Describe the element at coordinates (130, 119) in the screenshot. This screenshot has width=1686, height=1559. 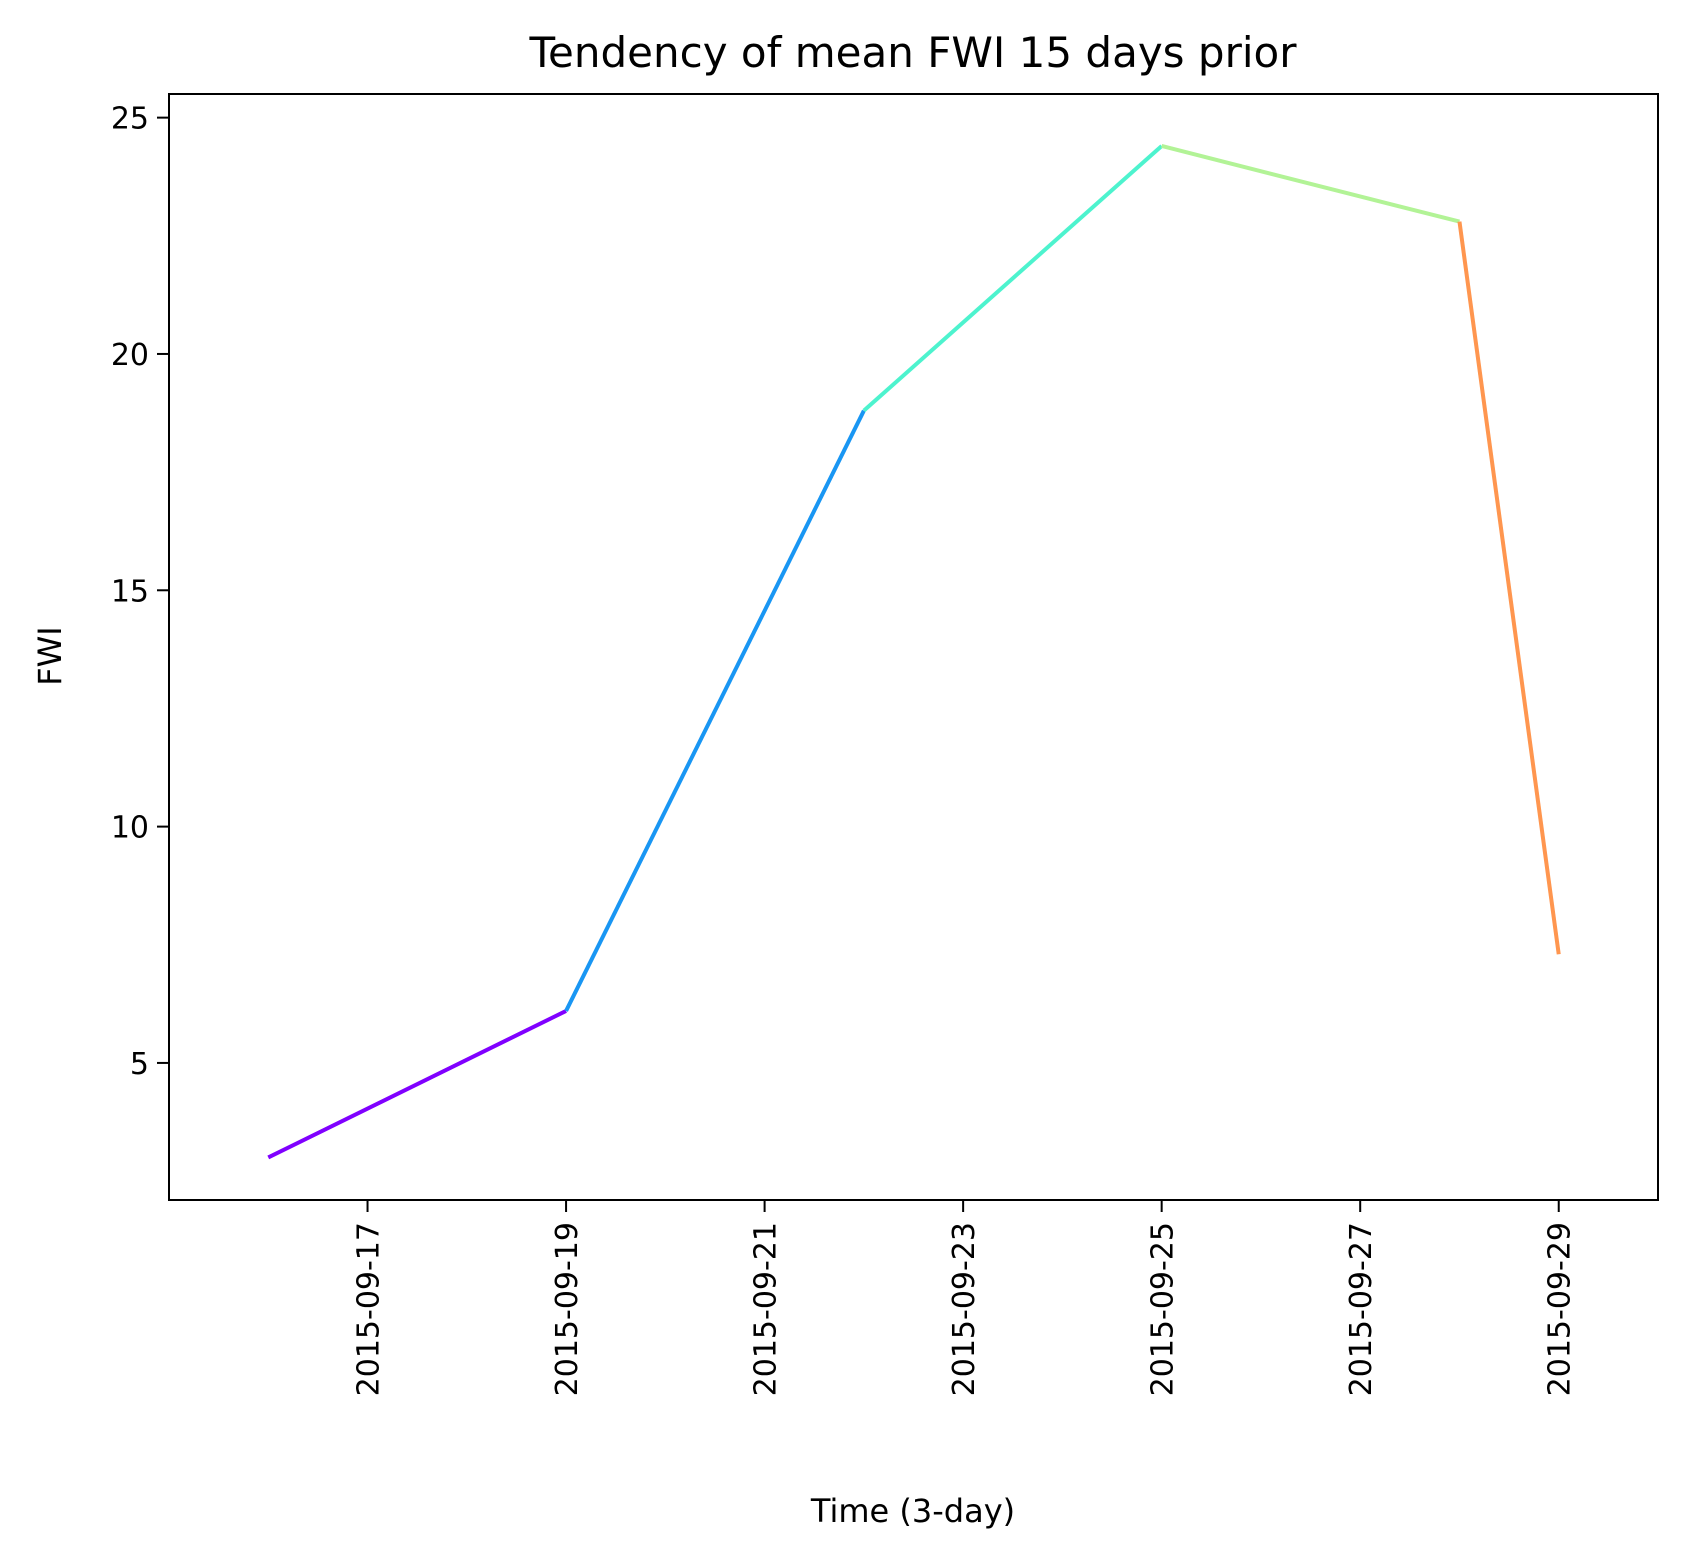
I see `y-tick-label: 25` at that location.